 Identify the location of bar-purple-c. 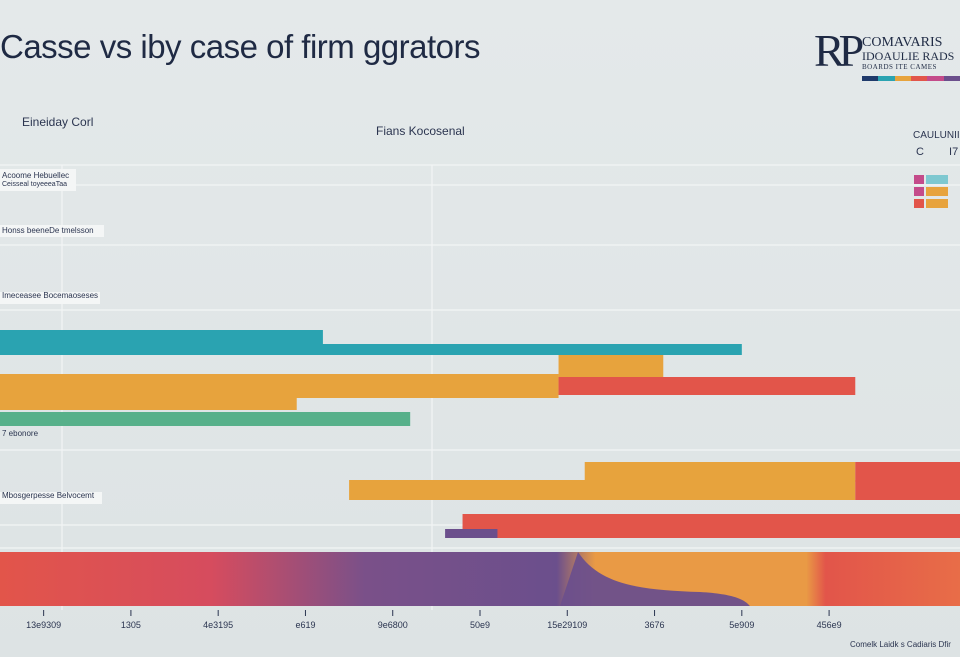
(471, 533).